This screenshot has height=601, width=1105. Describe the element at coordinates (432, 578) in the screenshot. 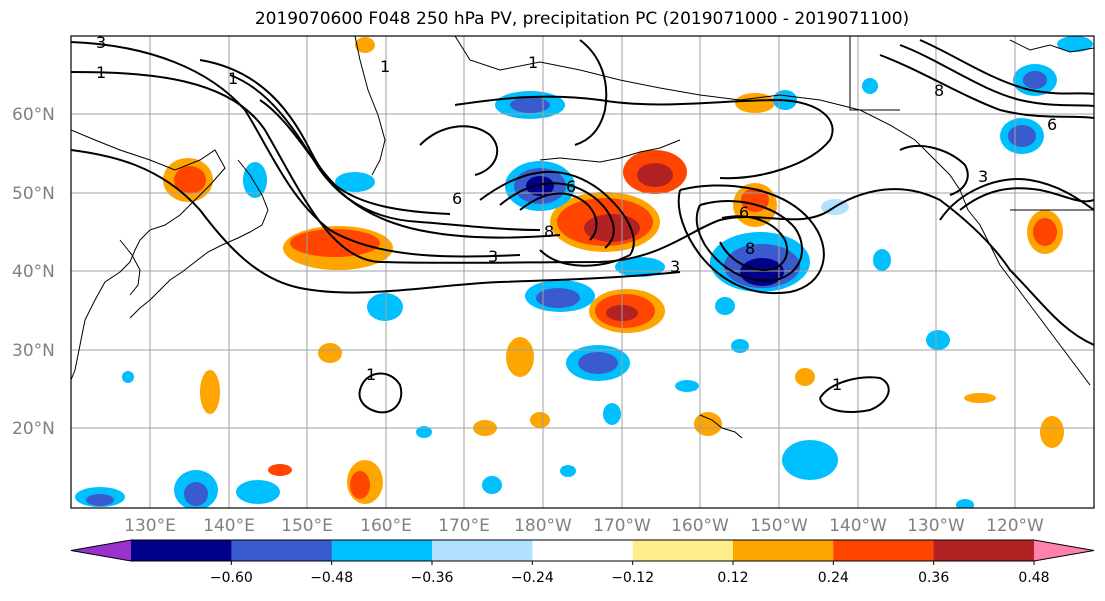

I see `colorbar-tick-label: −0.36` at that location.